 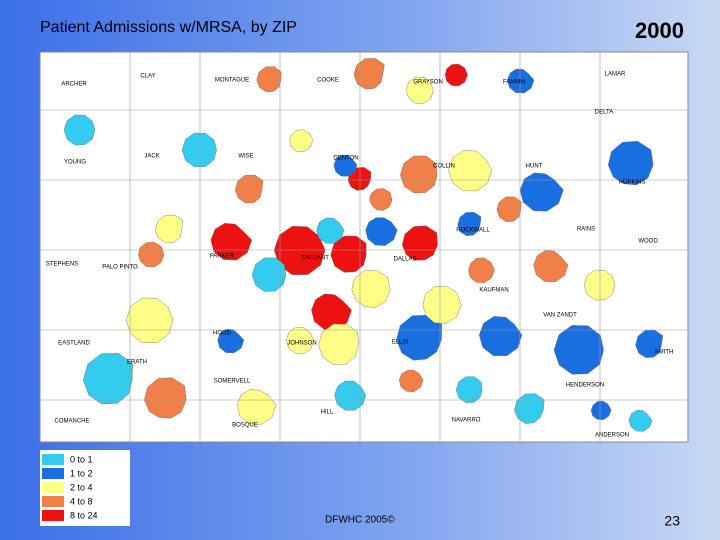 I want to click on county-label: MONTAGUE, so click(x=232, y=81).